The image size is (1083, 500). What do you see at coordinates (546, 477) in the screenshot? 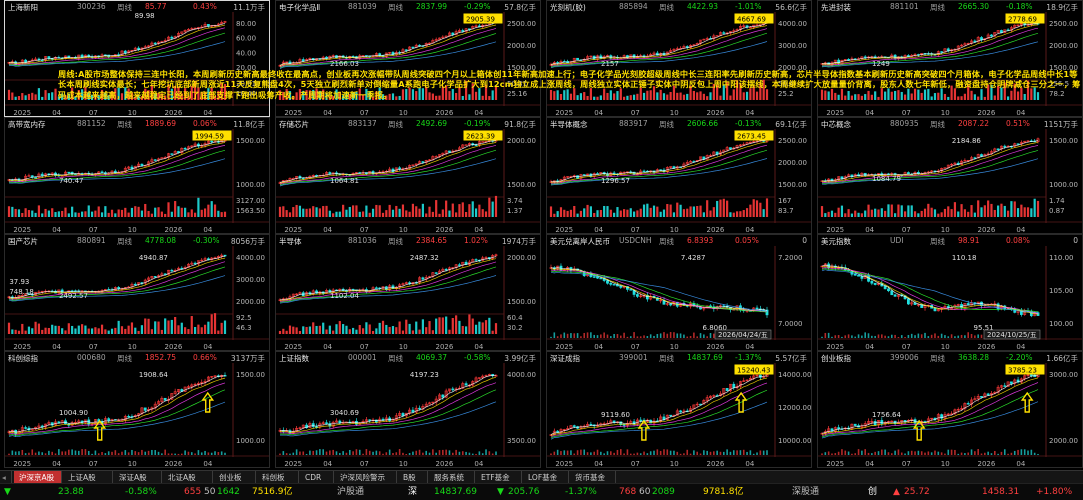
I see `tab-11: LOF基金` at bounding box center [546, 477].